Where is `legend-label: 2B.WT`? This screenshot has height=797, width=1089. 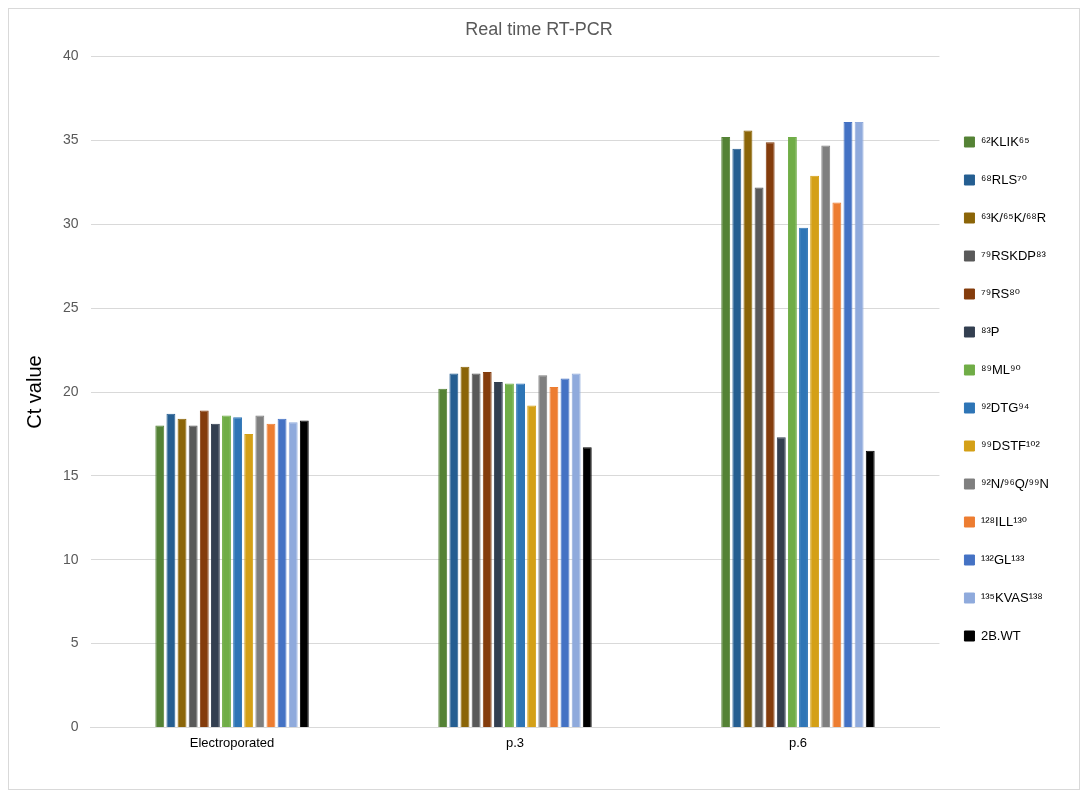
legend-label: 2B.WT is located at coordinates (1000, 635).